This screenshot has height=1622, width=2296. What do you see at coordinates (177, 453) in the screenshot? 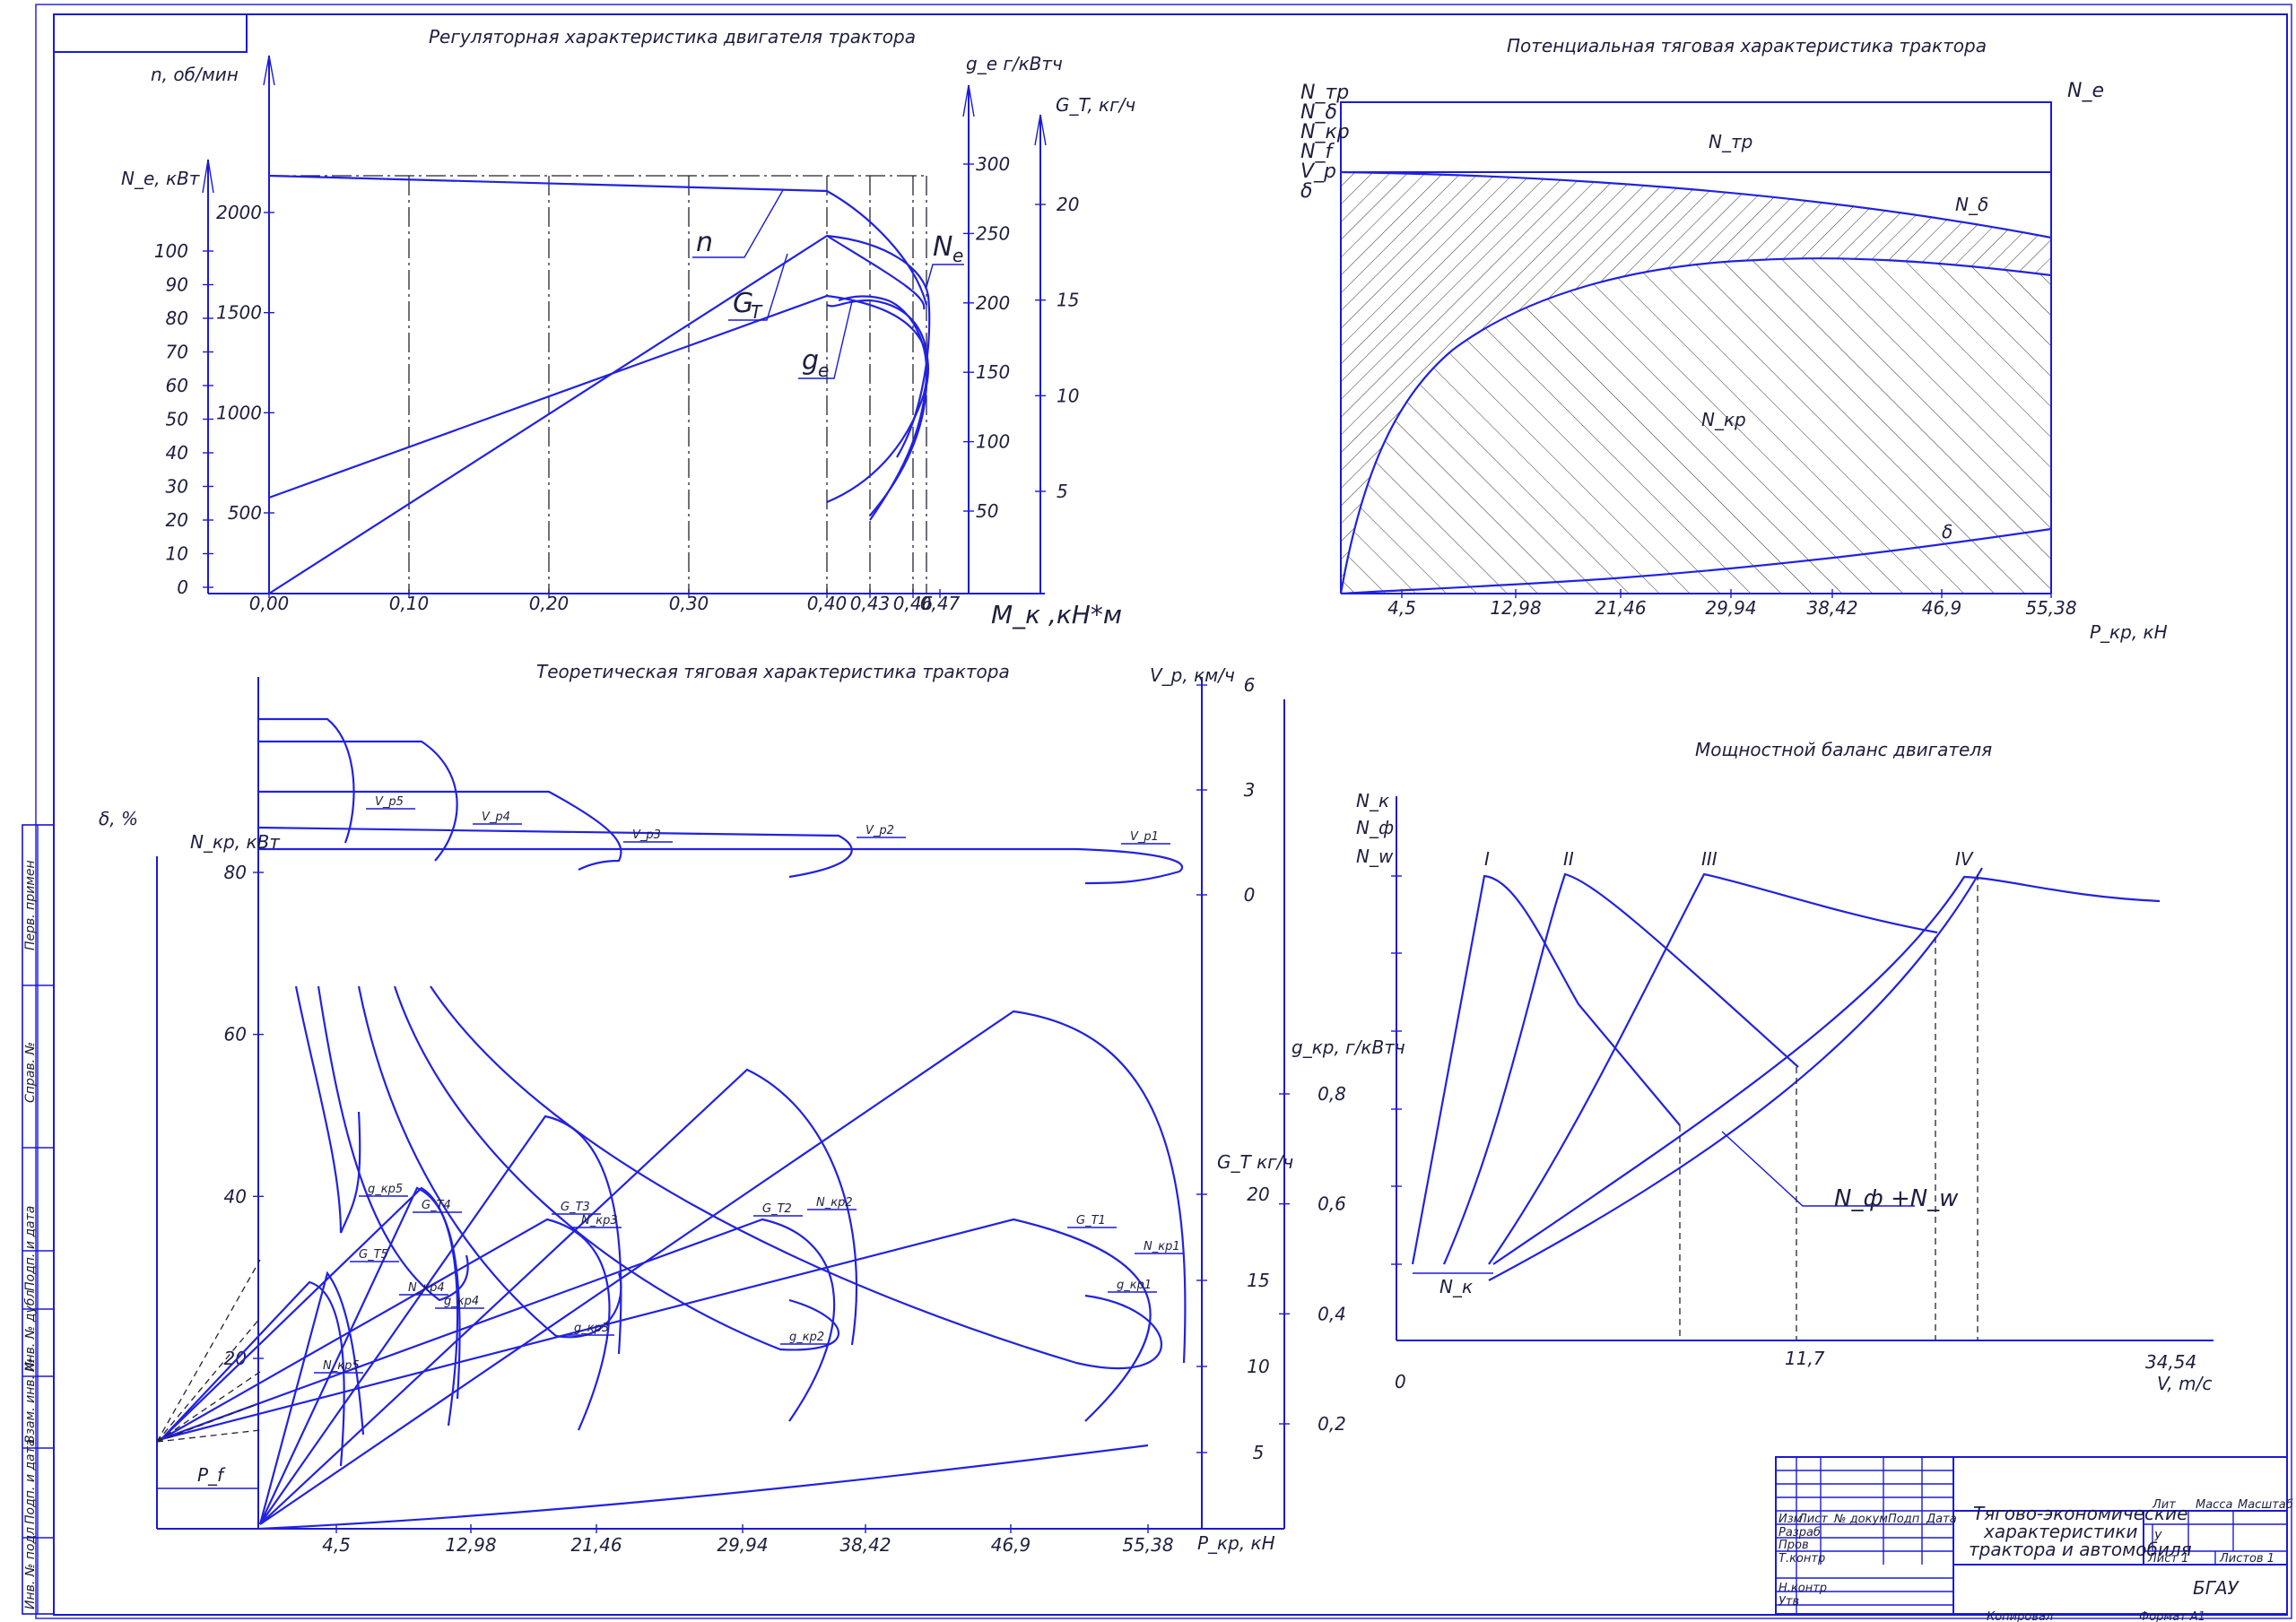
I see `chart1-ne-tick-label: 40` at bounding box center [177, 453].